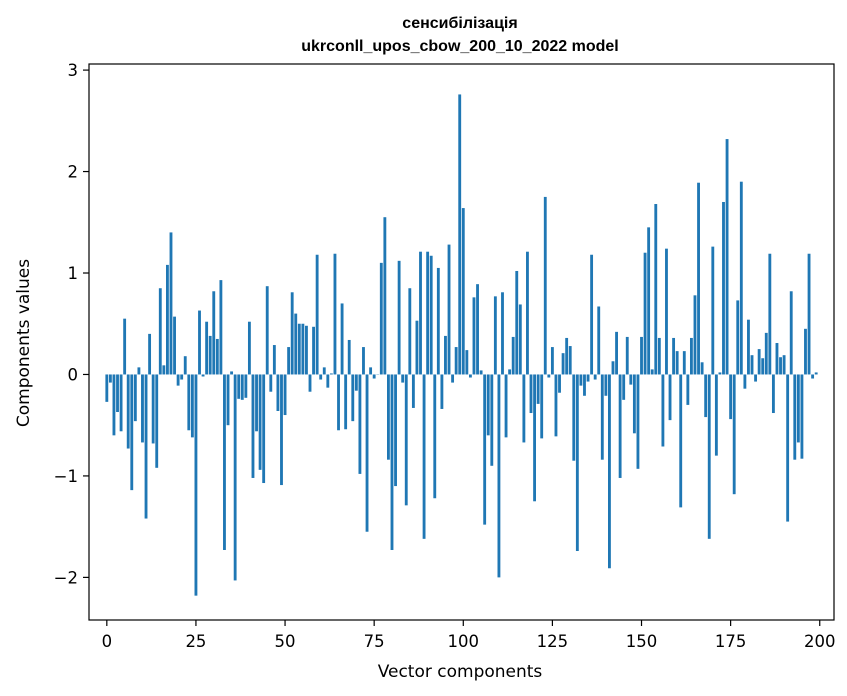  Describe the element at coordinates (66, 577) in the screenshot. I see `y-tick-label: −2` at that location.